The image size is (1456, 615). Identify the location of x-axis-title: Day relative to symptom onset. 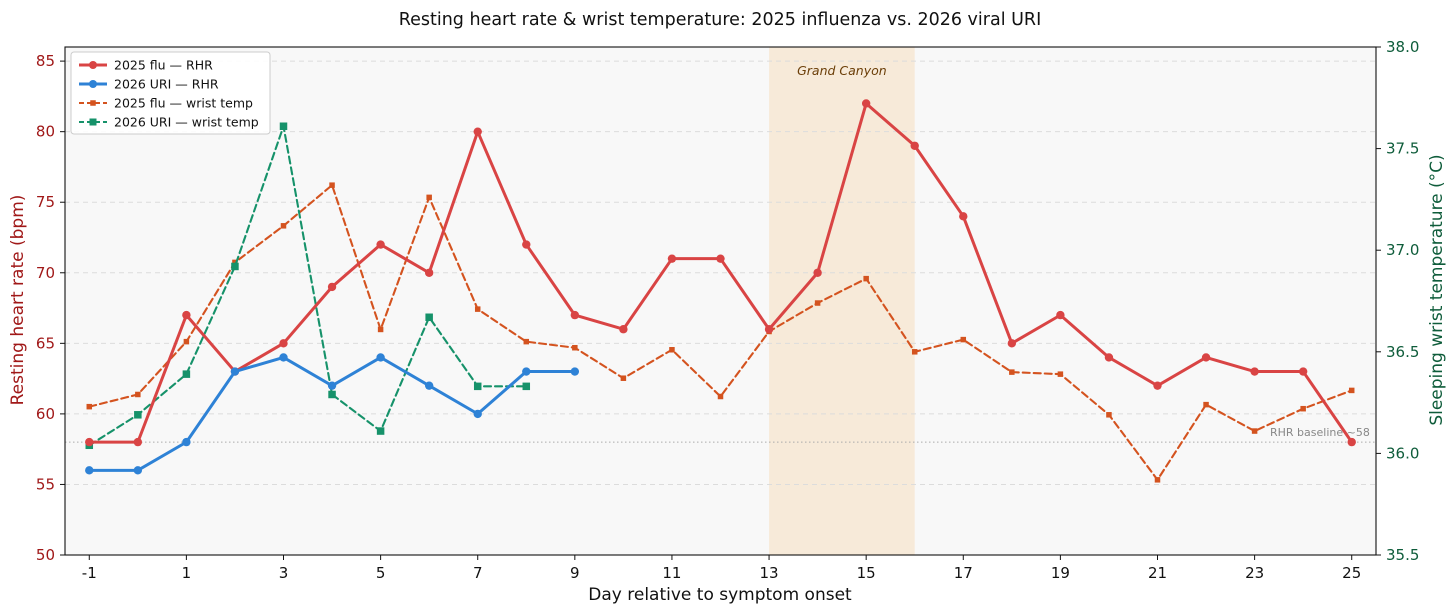
(720, 595).